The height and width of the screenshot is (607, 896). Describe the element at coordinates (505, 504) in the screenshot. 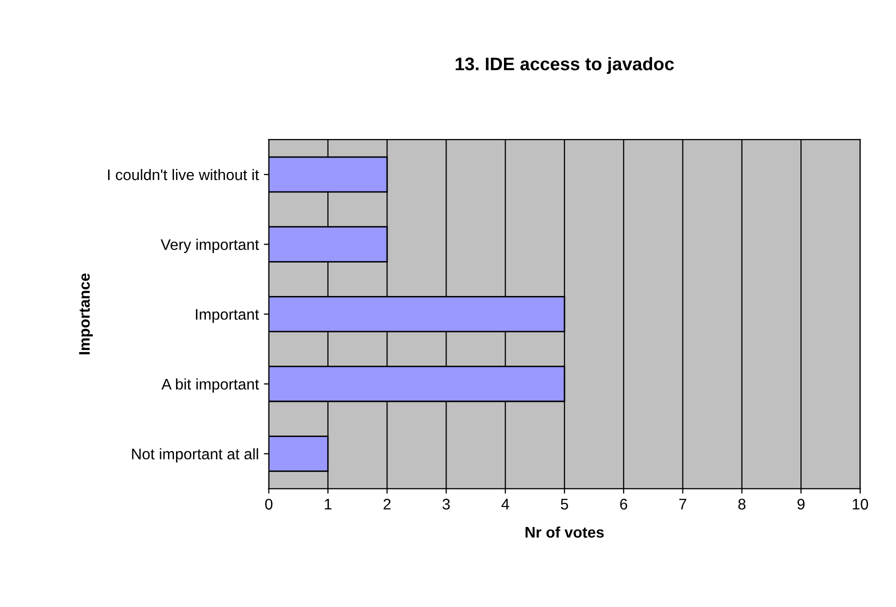

I see `x-tick-label: 4` at that location.